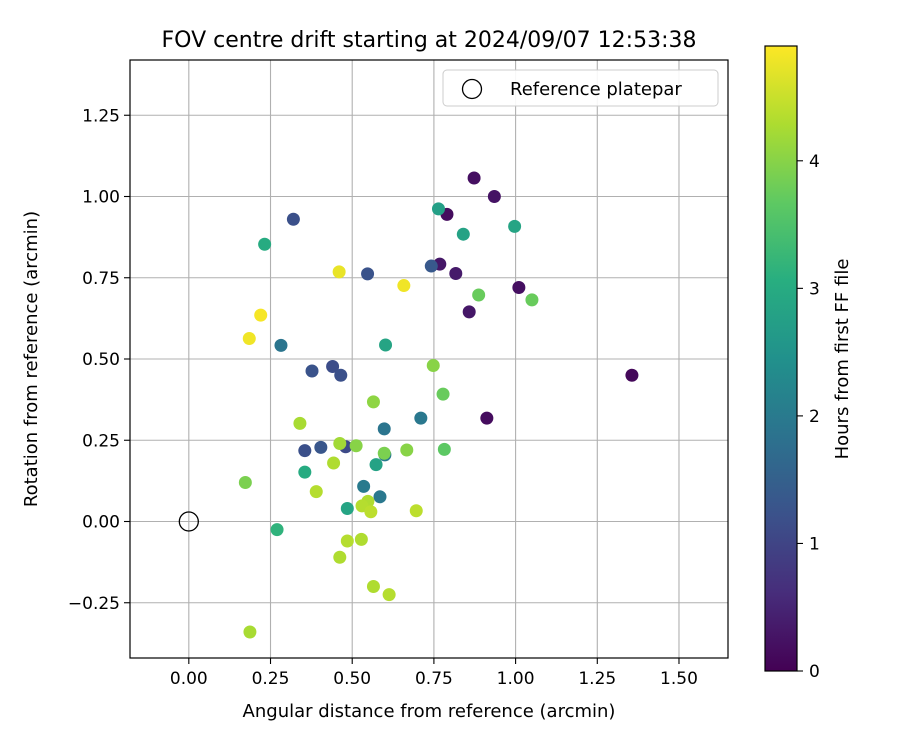 This screenshot has height=750, width=900. I want to click on legend-marker-open-circle, so click(472, 89).